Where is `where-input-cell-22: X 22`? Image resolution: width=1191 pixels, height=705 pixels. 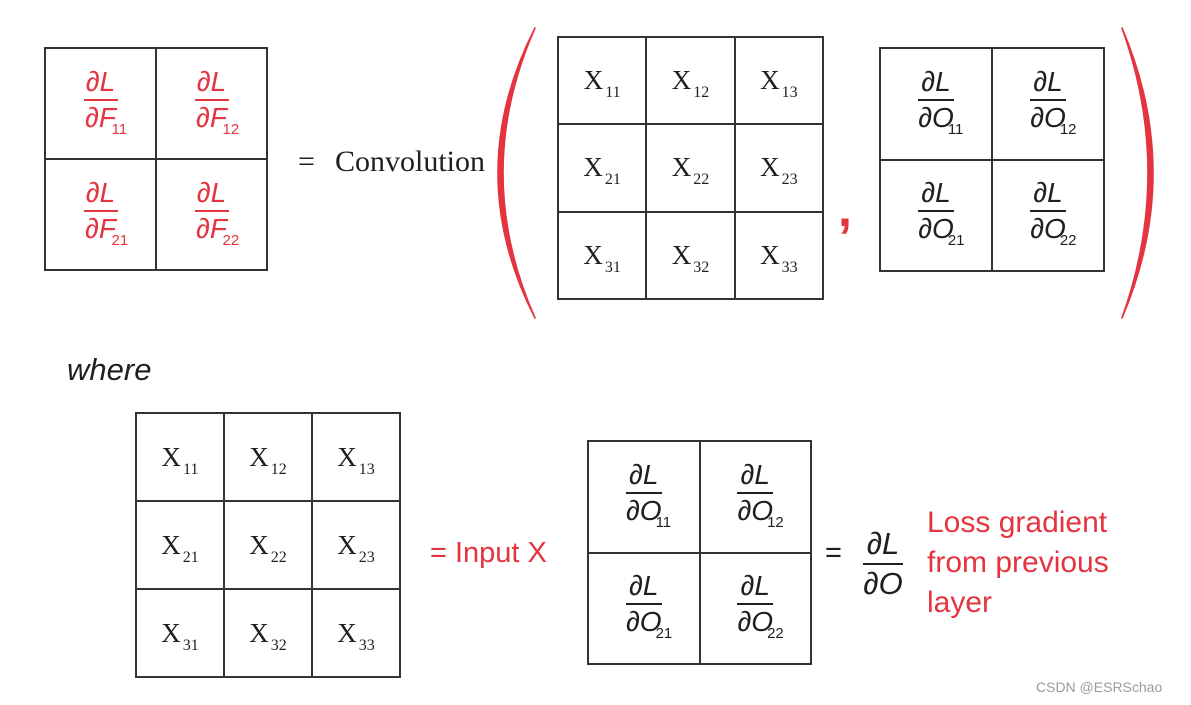
where-input-cell-22: X 22 is located at coordinates (268, 545).